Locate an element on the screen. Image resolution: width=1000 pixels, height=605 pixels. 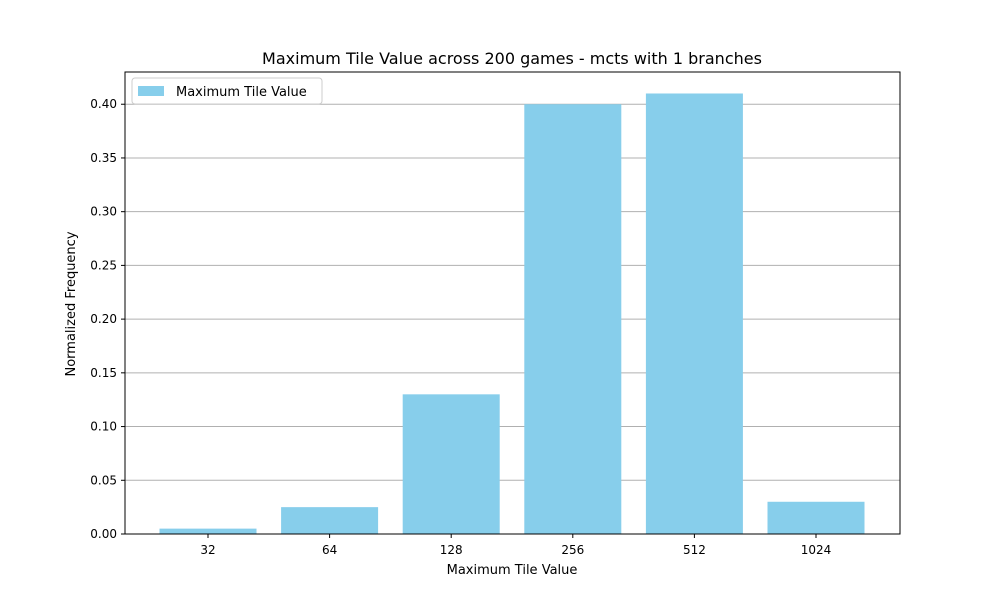
y-tick-label: 0.40 is located at coordinates (103, 104).